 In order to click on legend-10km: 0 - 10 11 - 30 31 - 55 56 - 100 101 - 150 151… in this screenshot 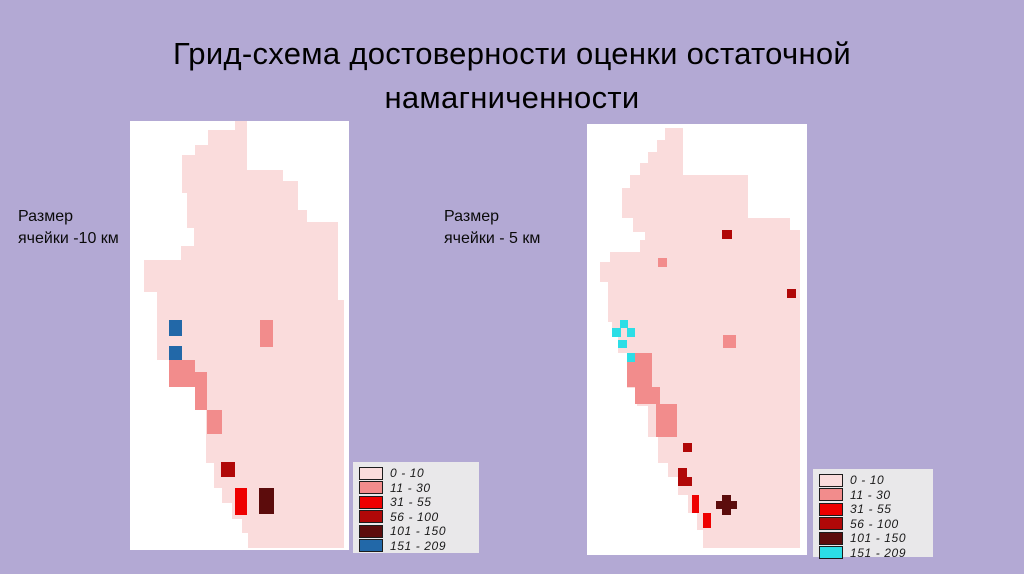, I will do `click(416, 507)`.